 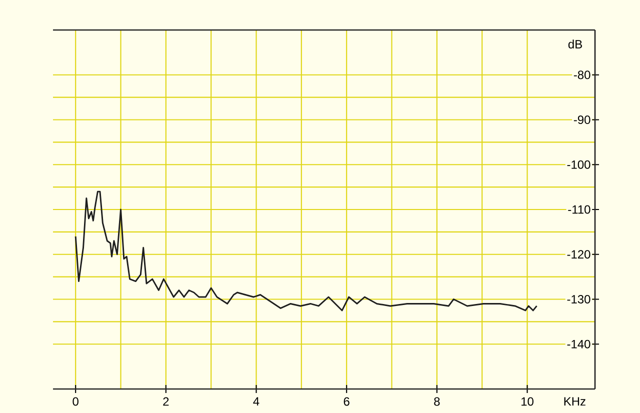 What do you see at coordinates (166, 401) in the screenshot?
I see `x-tick-label: 2` at bounding box center [166, 401].